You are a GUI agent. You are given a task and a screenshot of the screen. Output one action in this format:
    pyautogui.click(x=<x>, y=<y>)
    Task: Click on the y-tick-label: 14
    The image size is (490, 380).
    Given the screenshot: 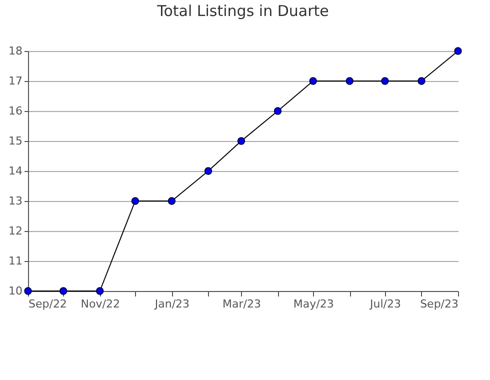 What is the action you would take?
    pyautogui.click(x=15, y=171)
    